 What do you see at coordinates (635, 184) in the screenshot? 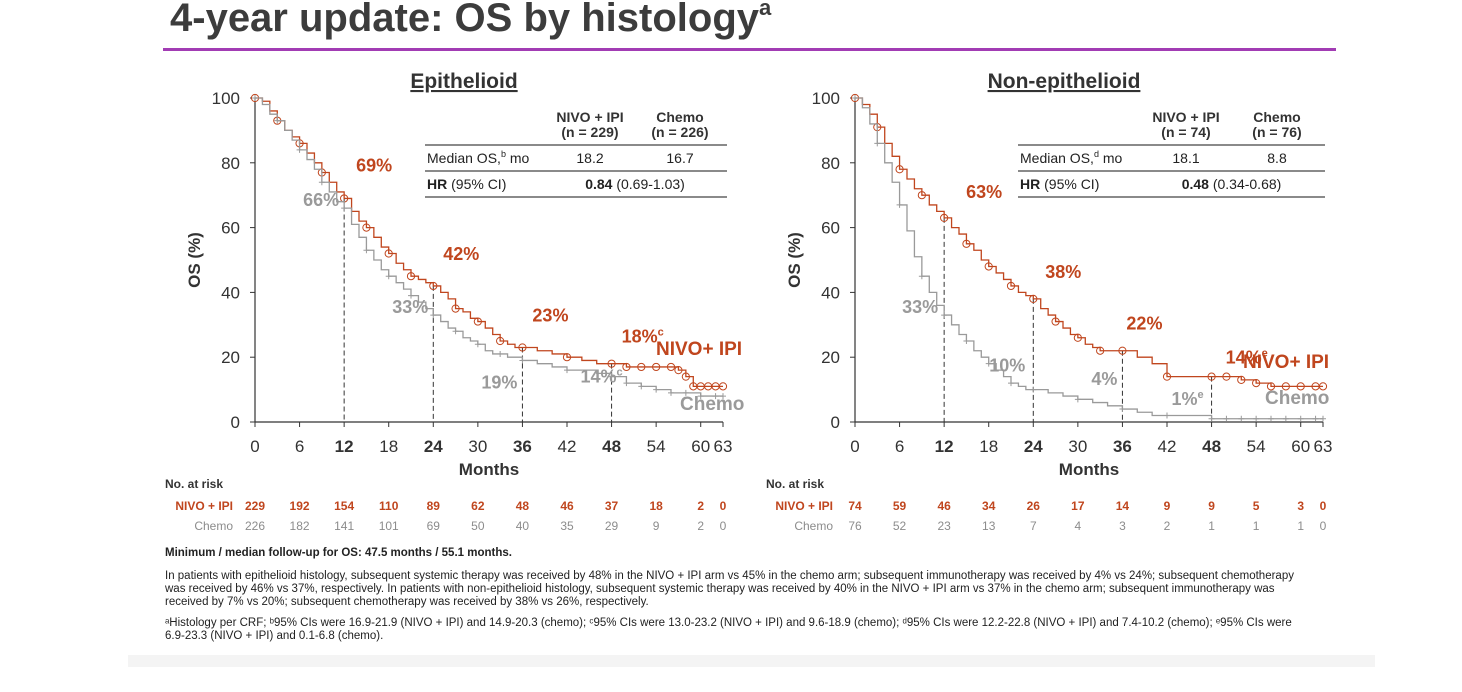
I see `stats-row2-value: 0.84 (0.69-1.03)` at bounding box center [635, 184].